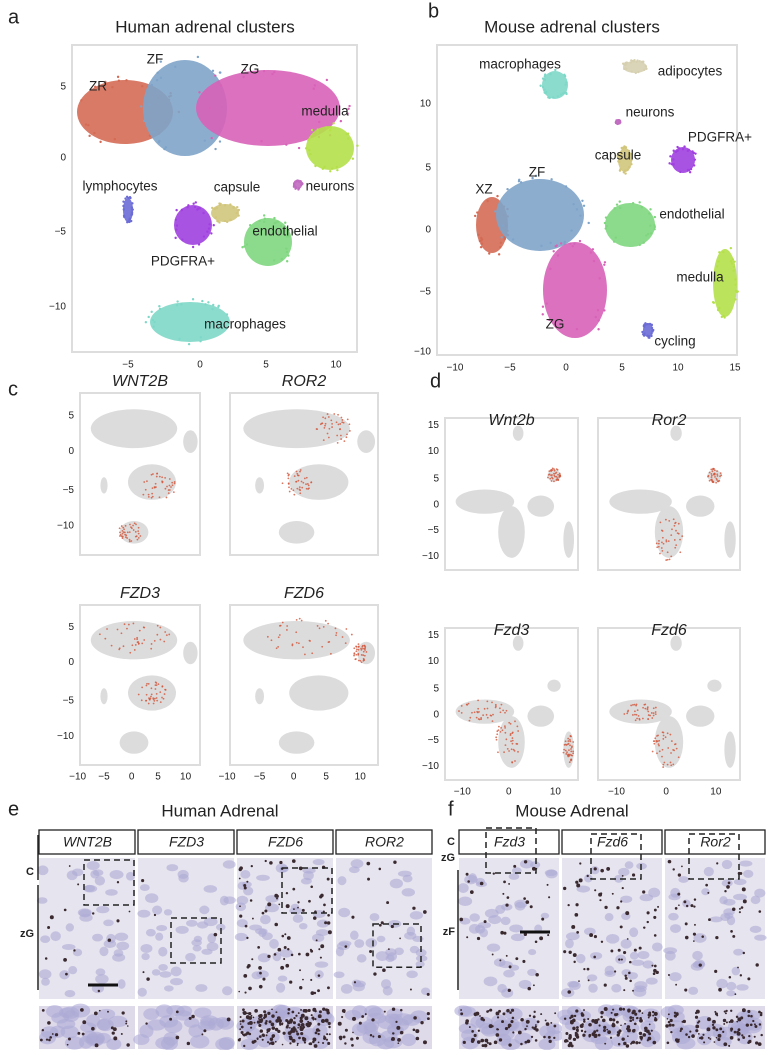 The height and width of the screenshot is (1055, 771). Describe the element at coordinates (71, 662) in the screenshot. I see `y-tick-label: 0` at that location.